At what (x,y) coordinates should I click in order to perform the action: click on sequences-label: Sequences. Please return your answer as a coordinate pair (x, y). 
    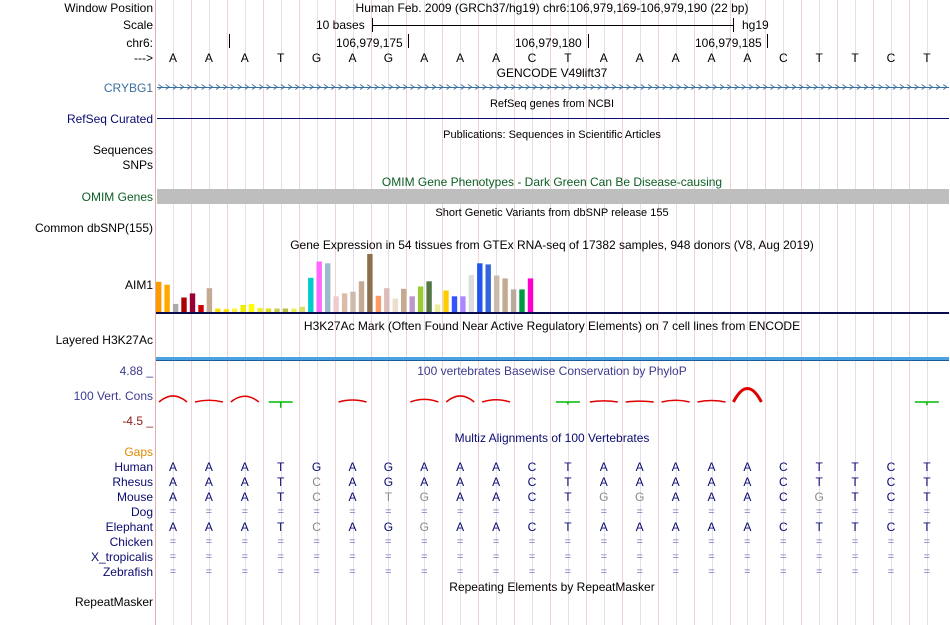
    Looking at the image, I should click on (122, 150).